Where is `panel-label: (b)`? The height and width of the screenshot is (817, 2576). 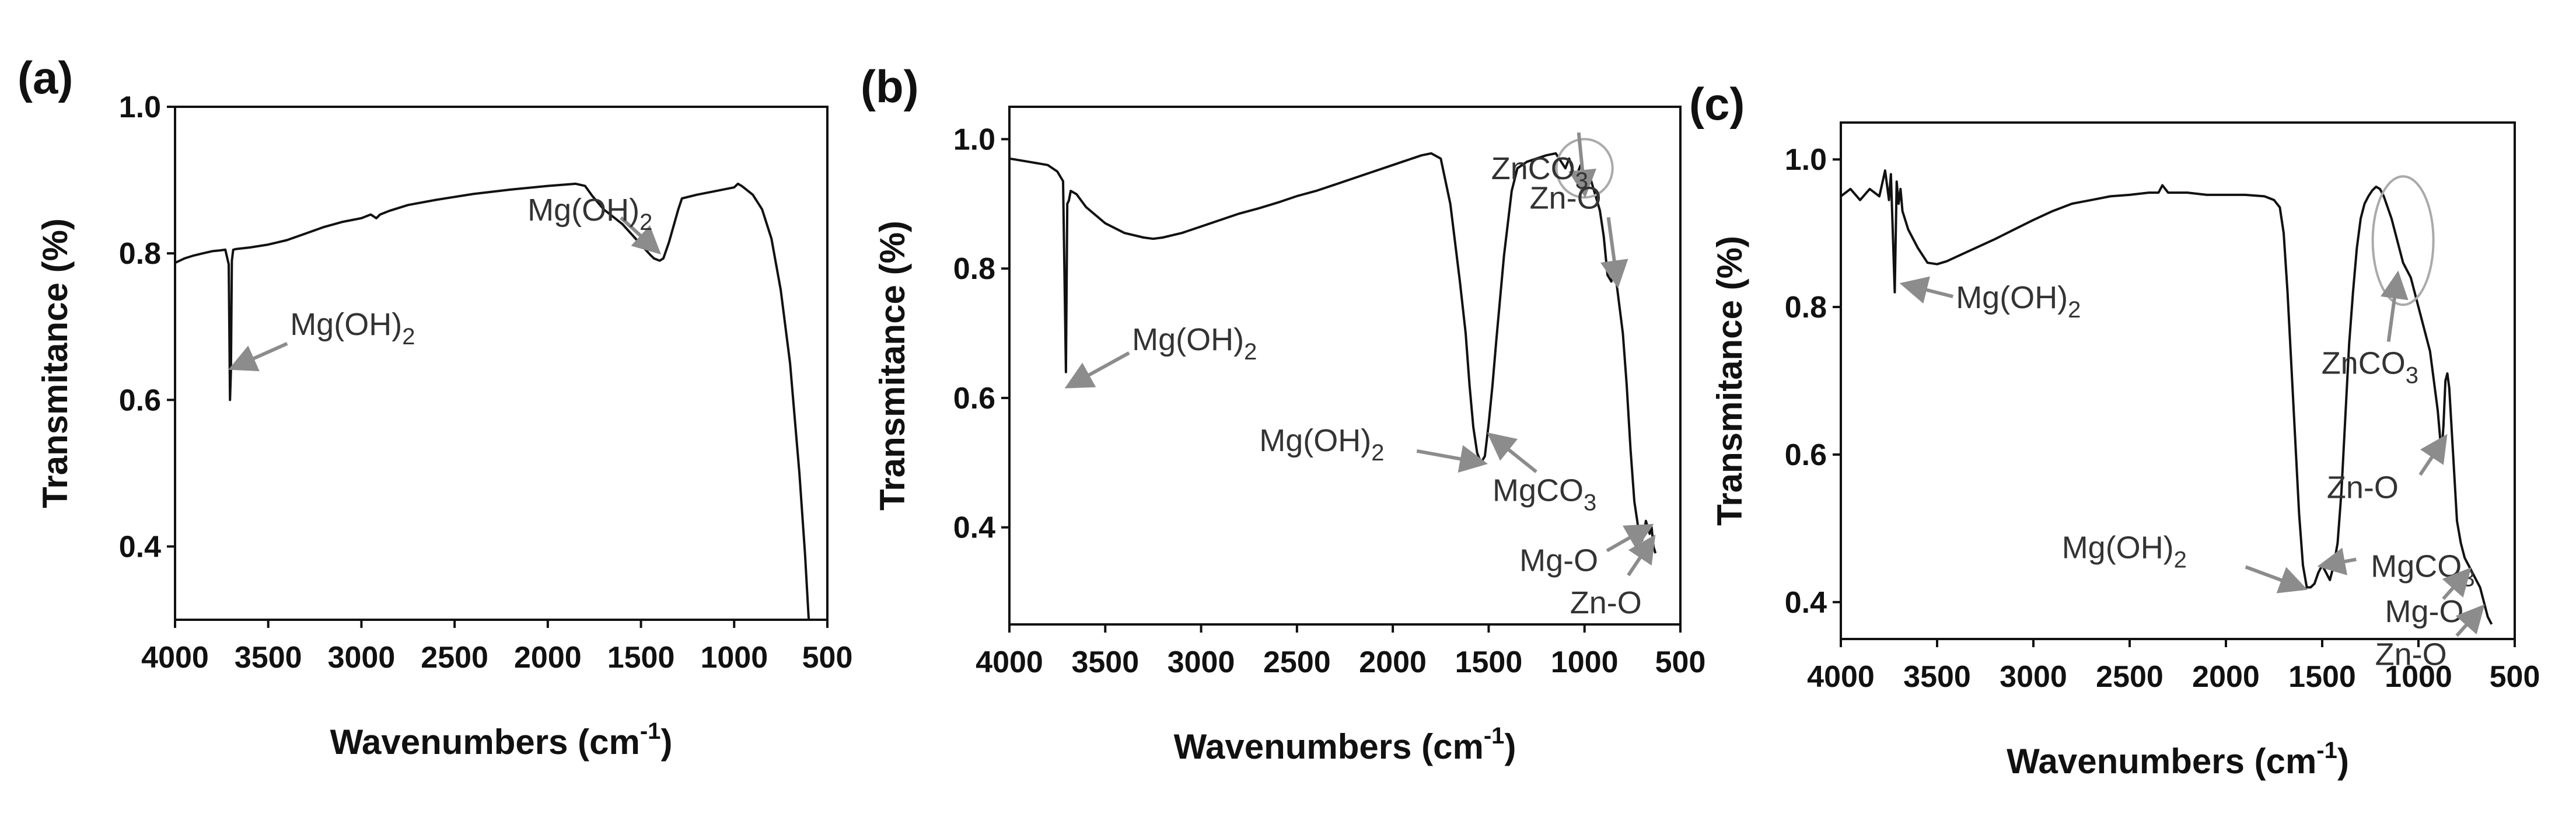
panel-label: (b) is located at coordinates (890, 86).